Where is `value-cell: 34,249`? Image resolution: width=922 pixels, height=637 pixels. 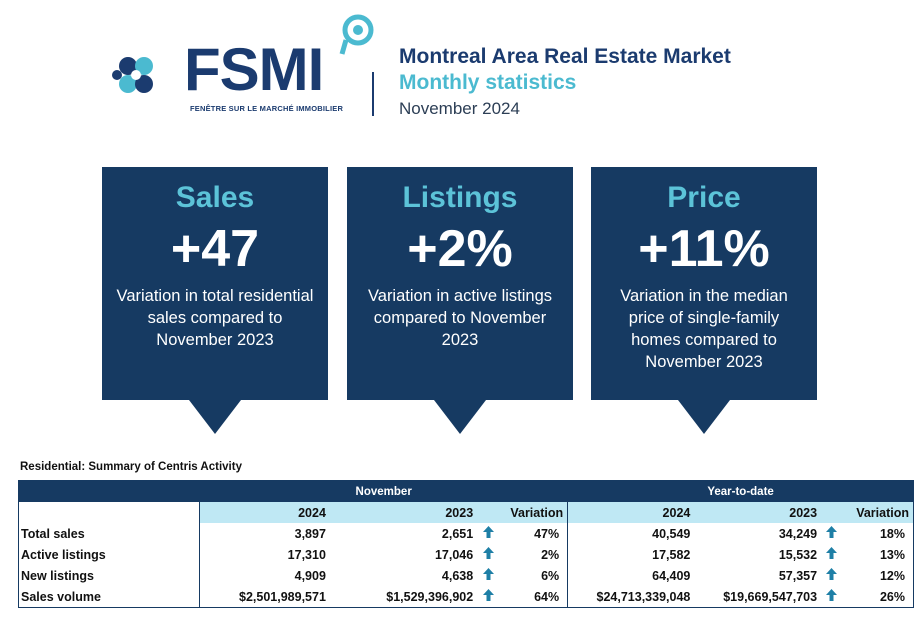
value-cell: 34,249 is located at coordinates (758, 533).